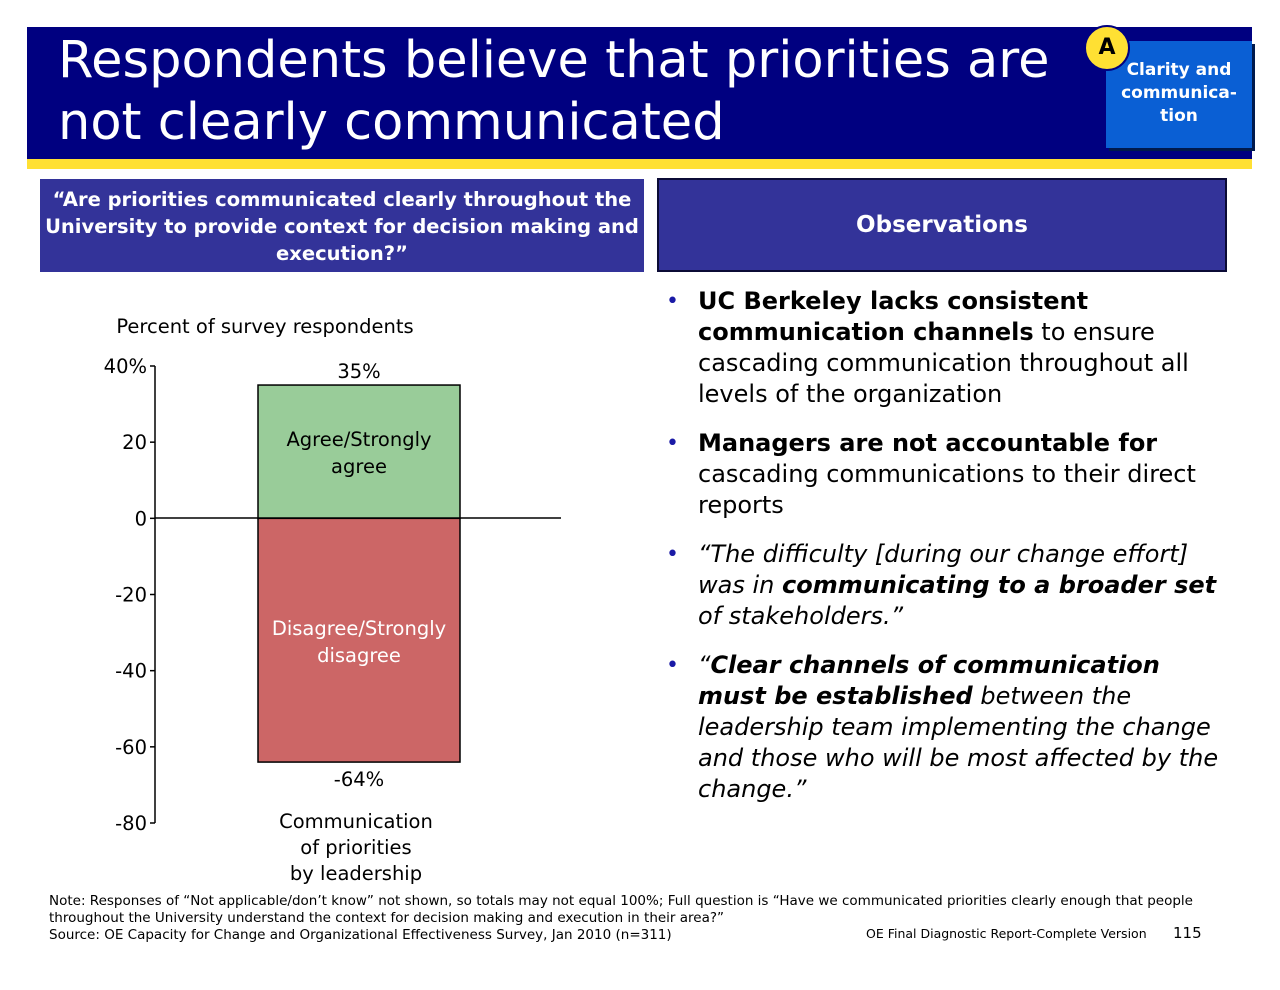 The width and height of the screenshot is (1280, 990). What do you see at coordinates (1187, 933) in the screenshot?
I see `page-number: 115` at bounding box center [1187, 933].